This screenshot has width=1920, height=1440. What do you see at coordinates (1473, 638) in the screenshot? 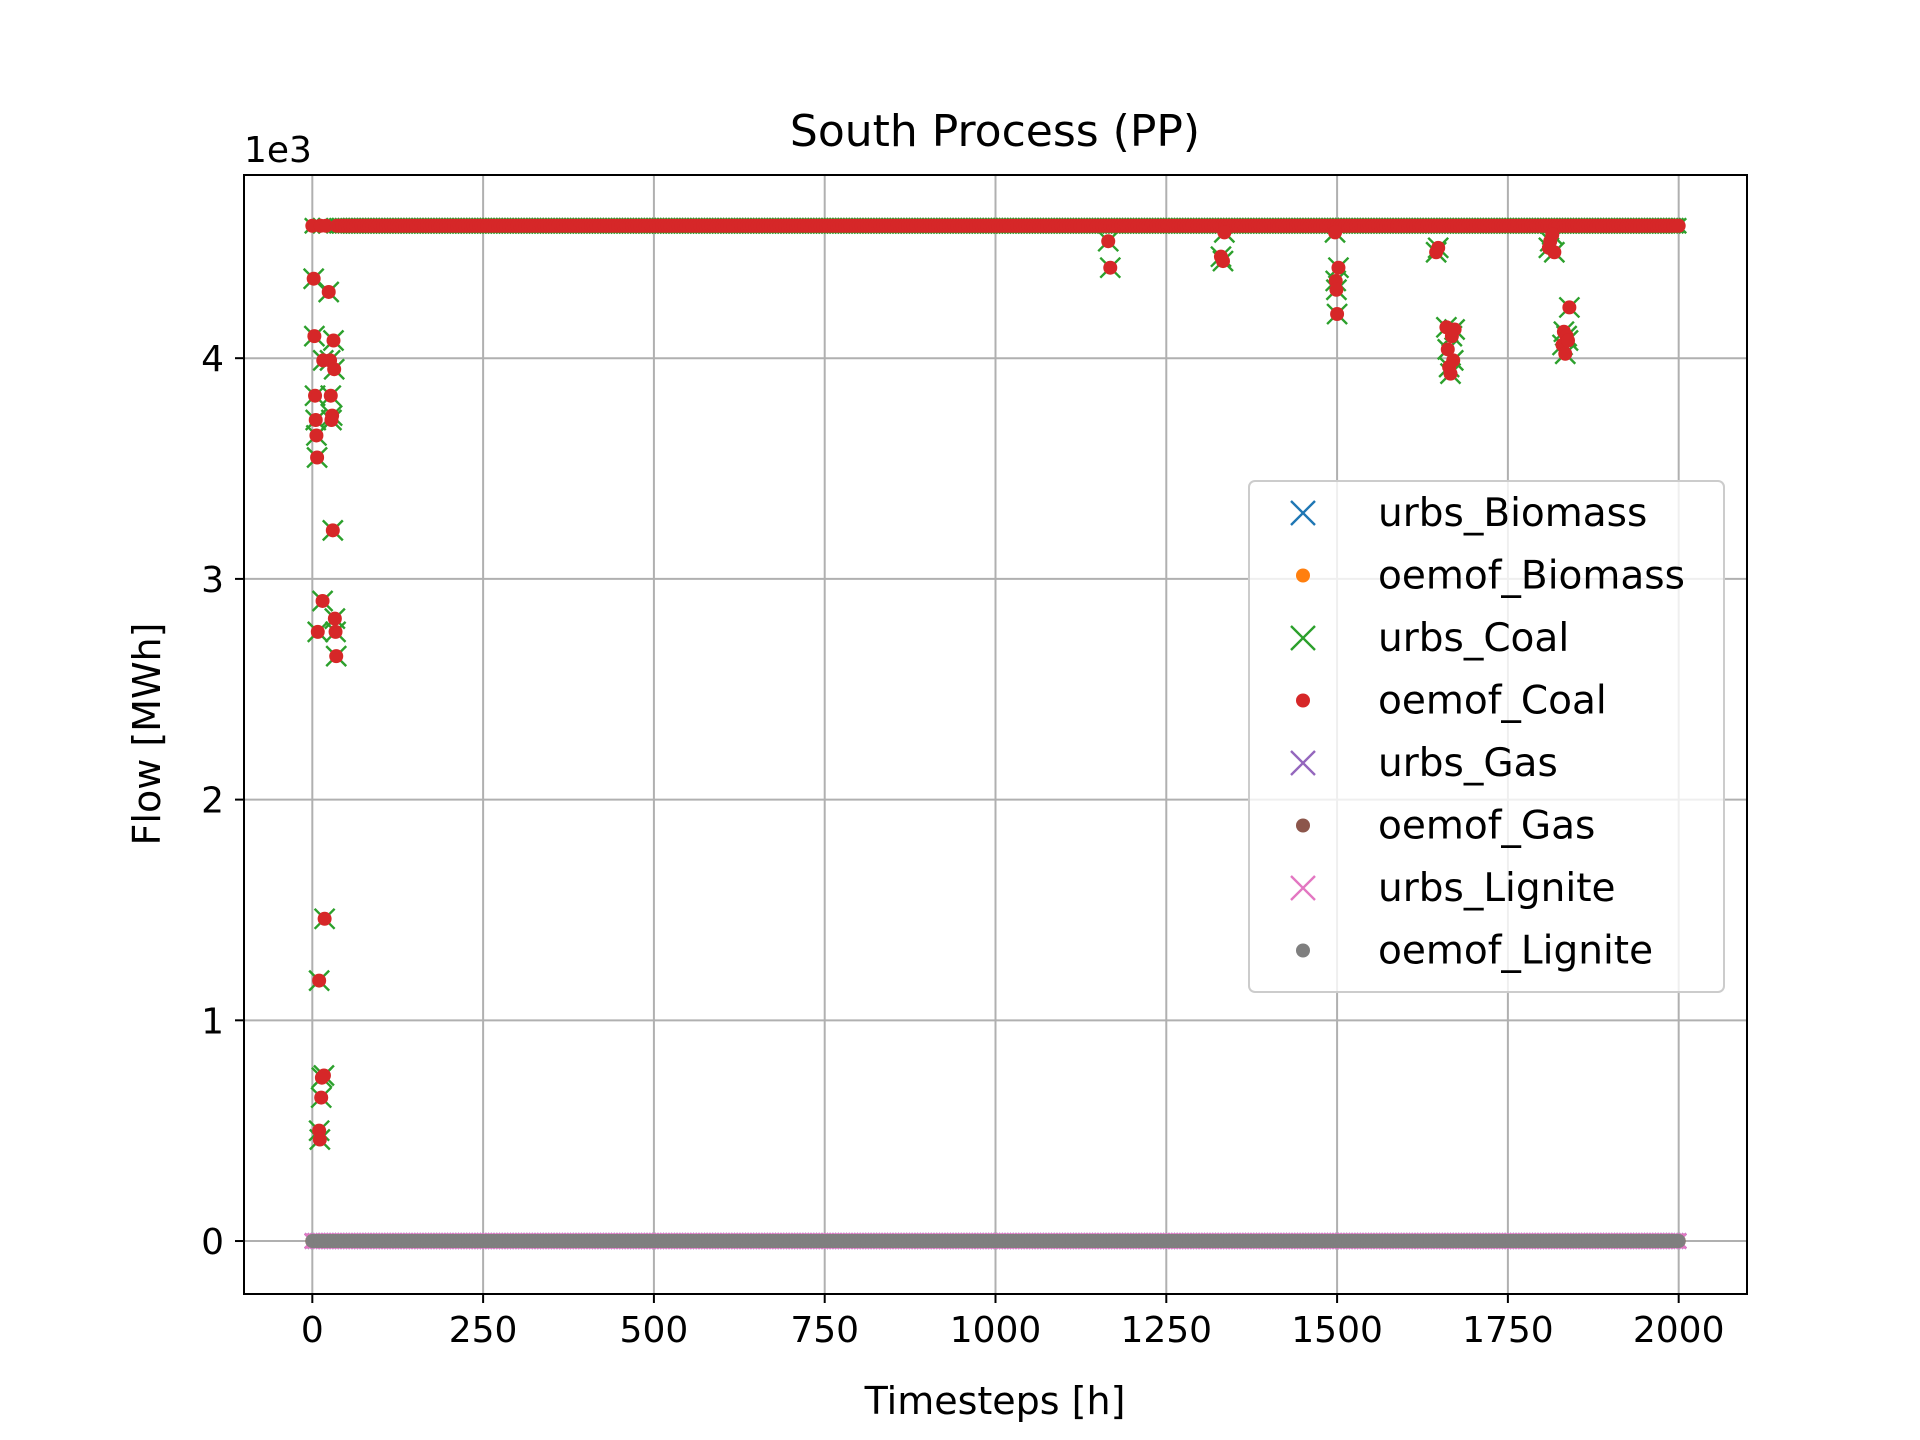
I see `legend-label: urbs_Coal` at bounding box center [1473, 638].